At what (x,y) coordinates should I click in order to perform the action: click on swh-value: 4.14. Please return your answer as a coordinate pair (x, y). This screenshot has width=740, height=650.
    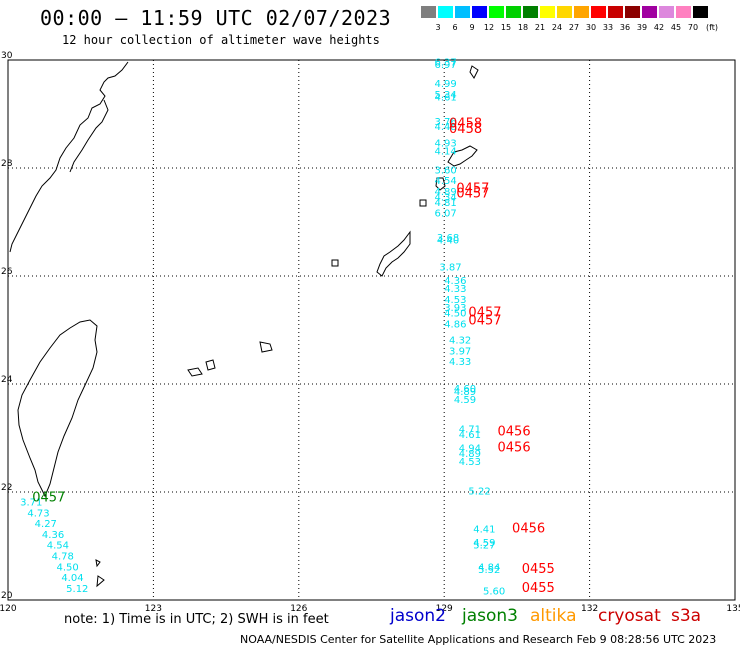
    Looking at the image, I should click on (446, 152).